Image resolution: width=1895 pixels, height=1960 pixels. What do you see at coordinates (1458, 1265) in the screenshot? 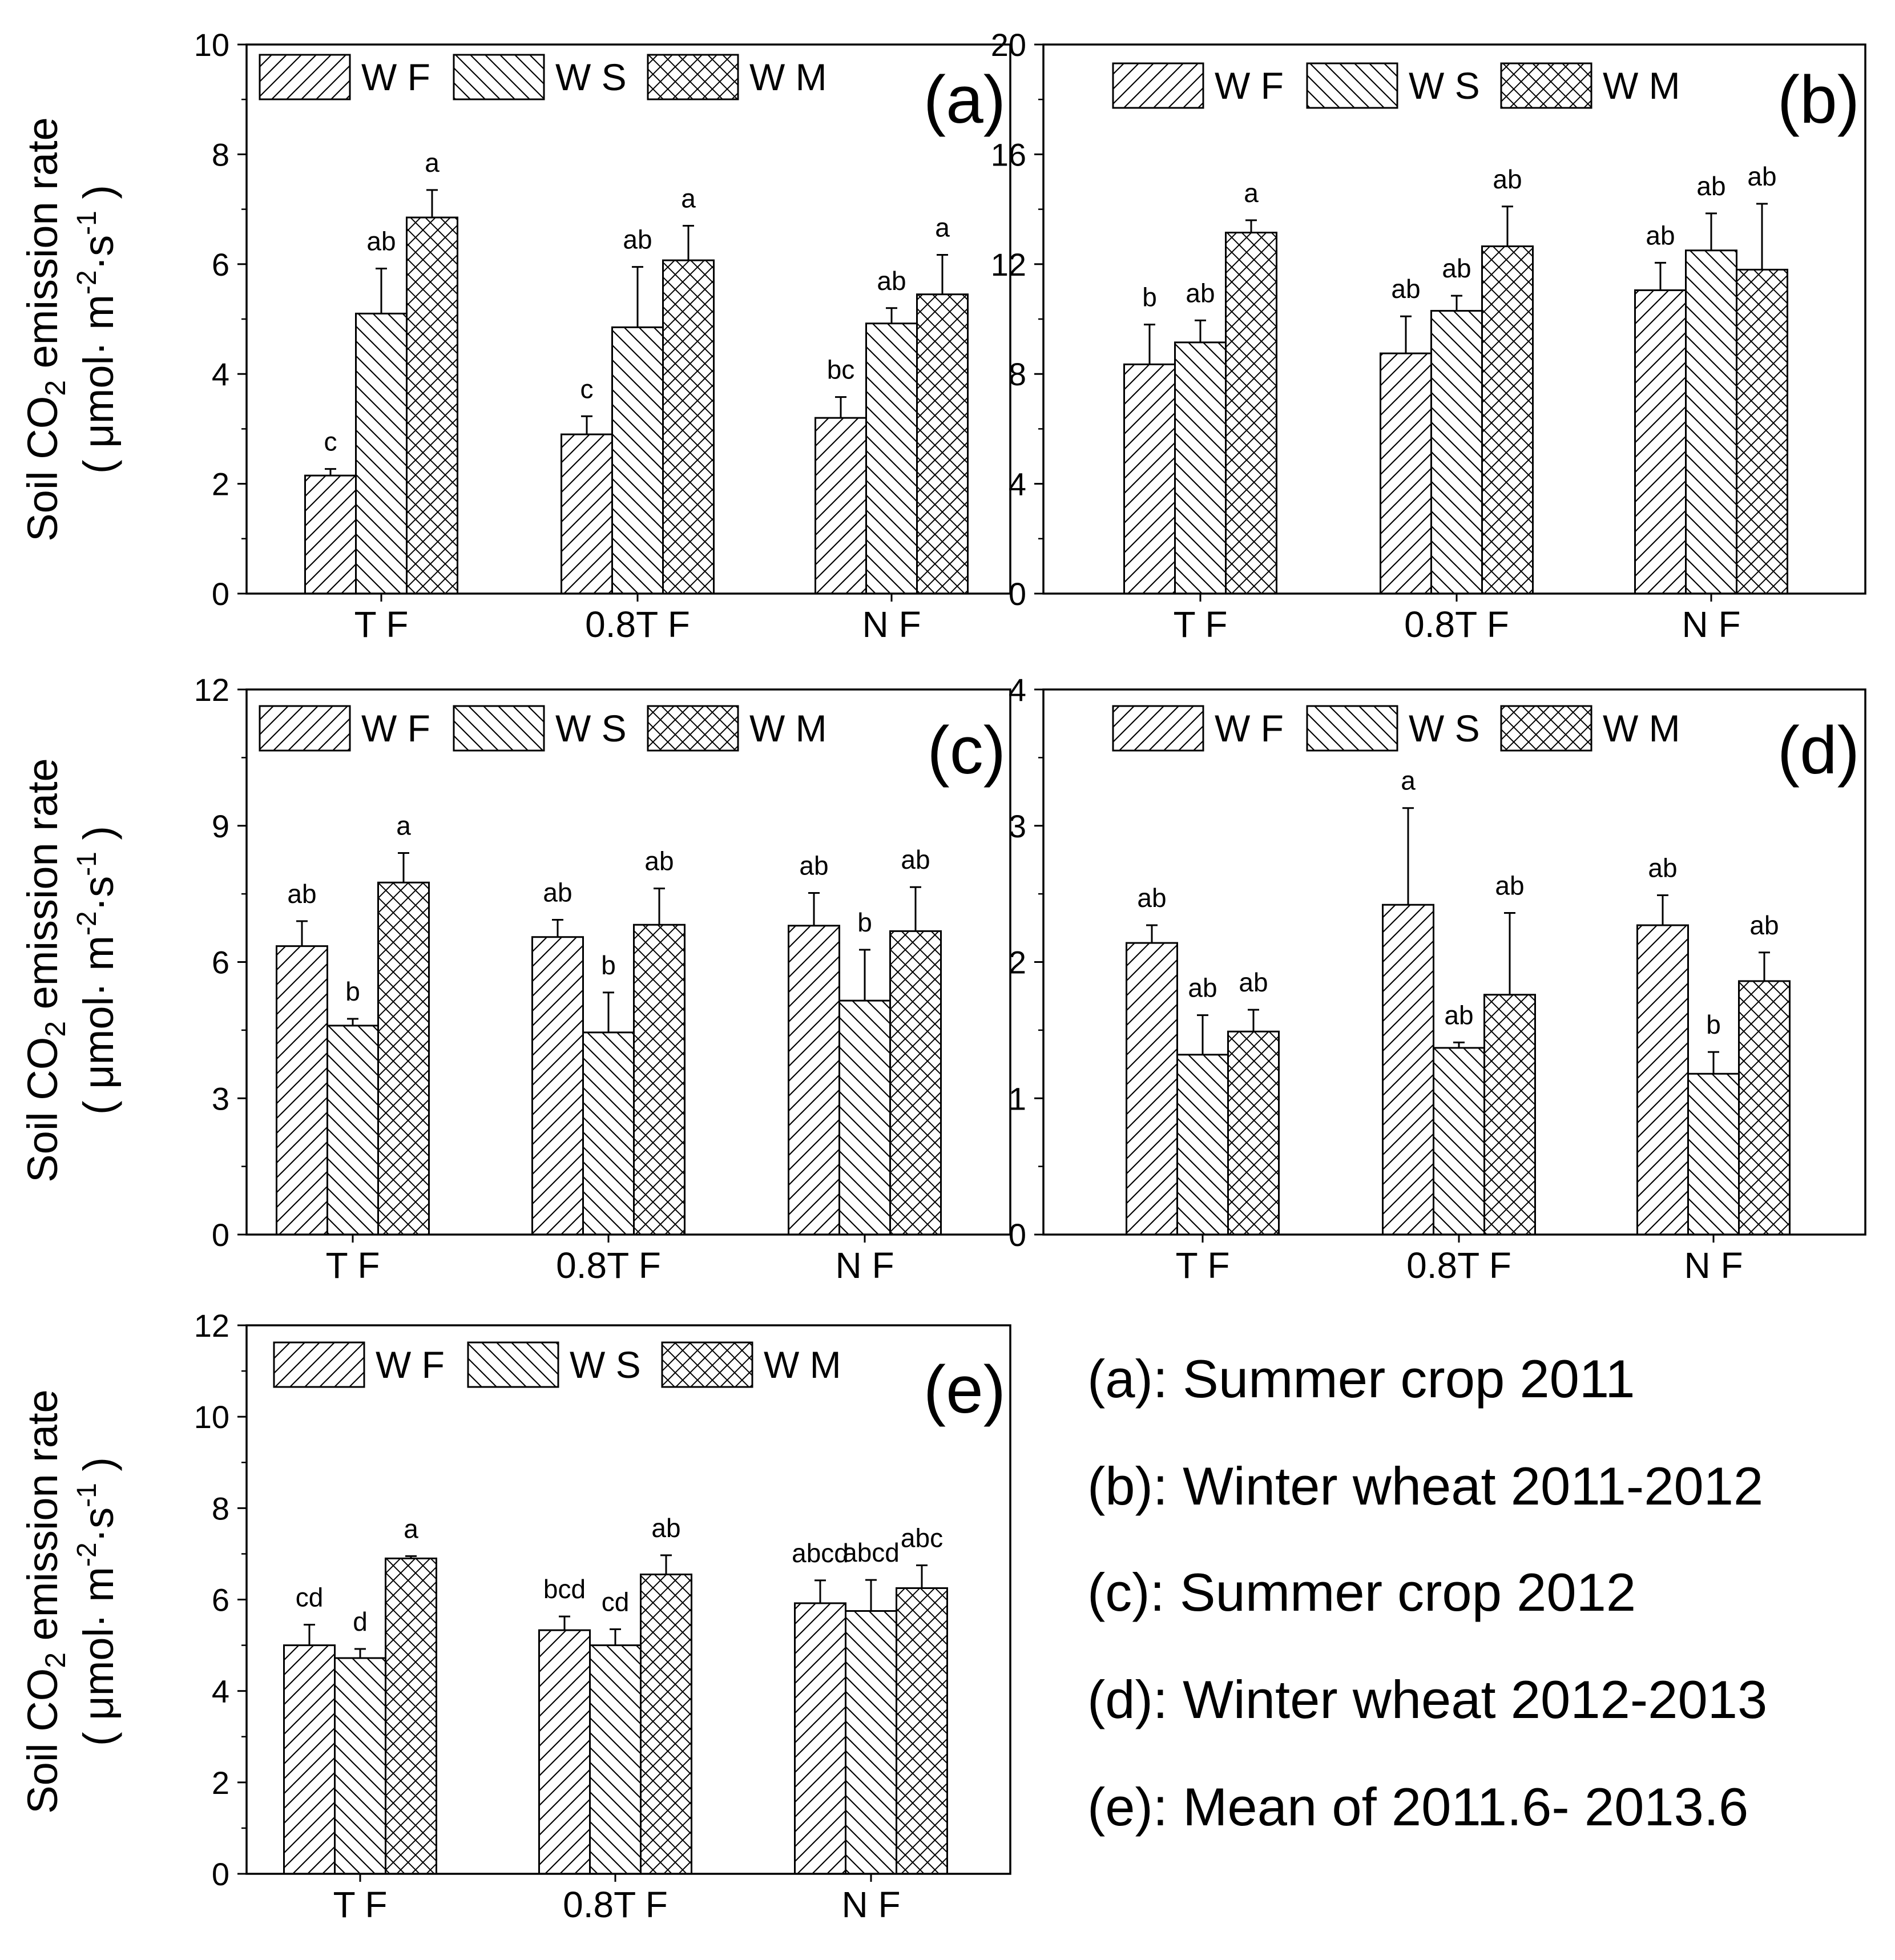
I see `x-tick-label-d-1: 0.8T F` at bounding box center [1458, 1265].